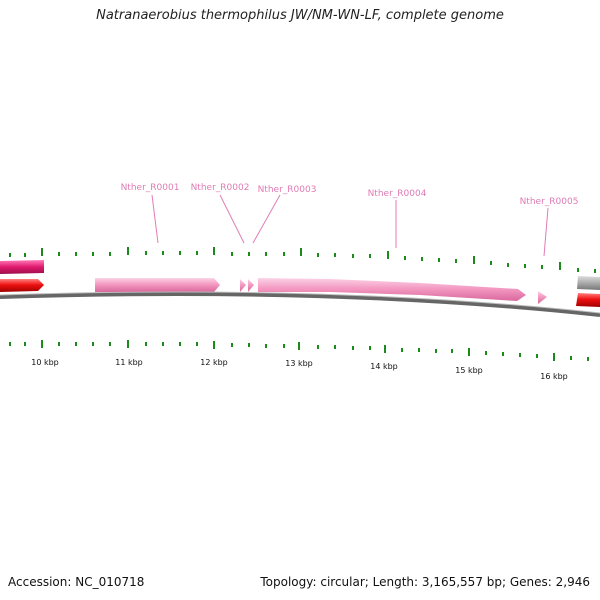 The height and width of the screenshot is (600, 600). I want to click on gene-label-connectors, so click(350, 225).